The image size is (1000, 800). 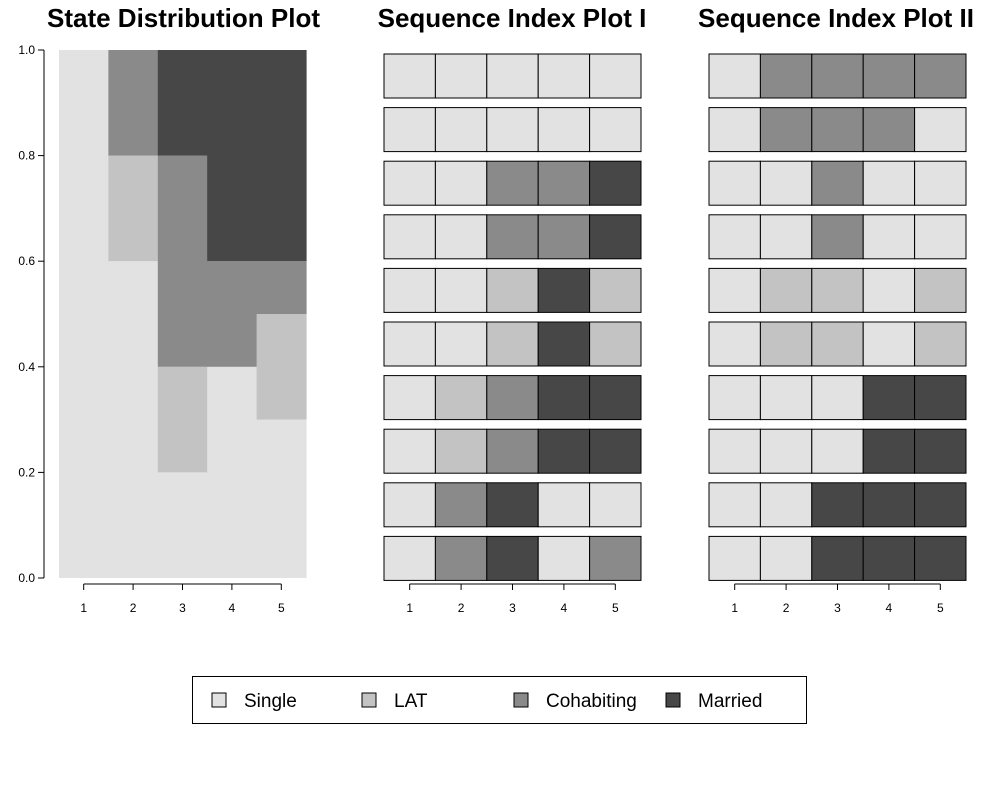 I want to click on y-tick-label: 0.2, so click(x=26, y=472).